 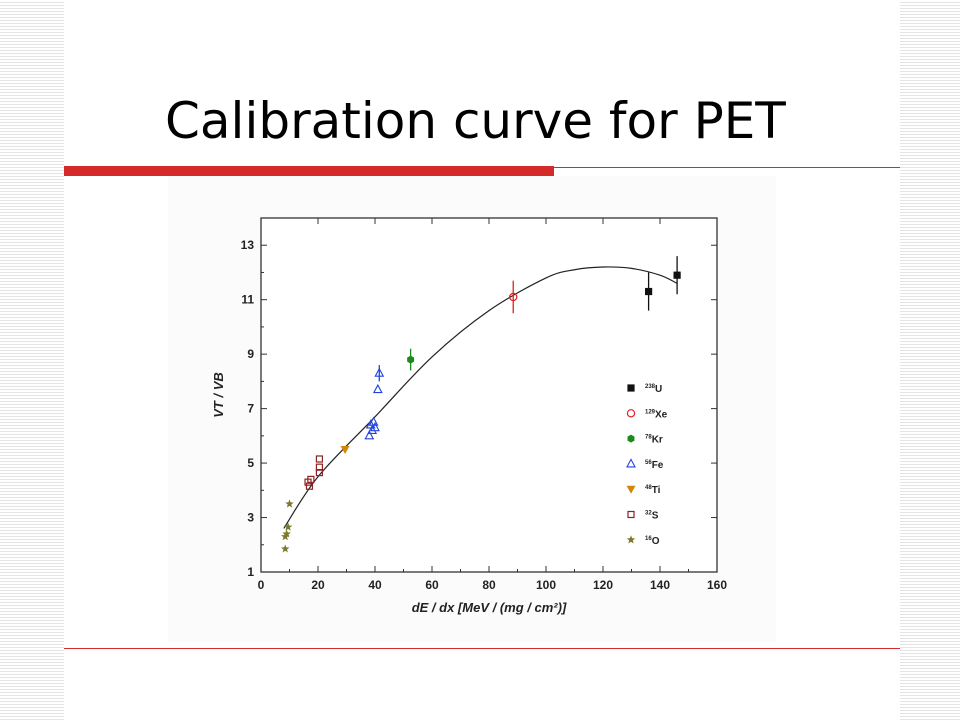 I want to click on y-tick-label: 3, so click(x=250, y=518).